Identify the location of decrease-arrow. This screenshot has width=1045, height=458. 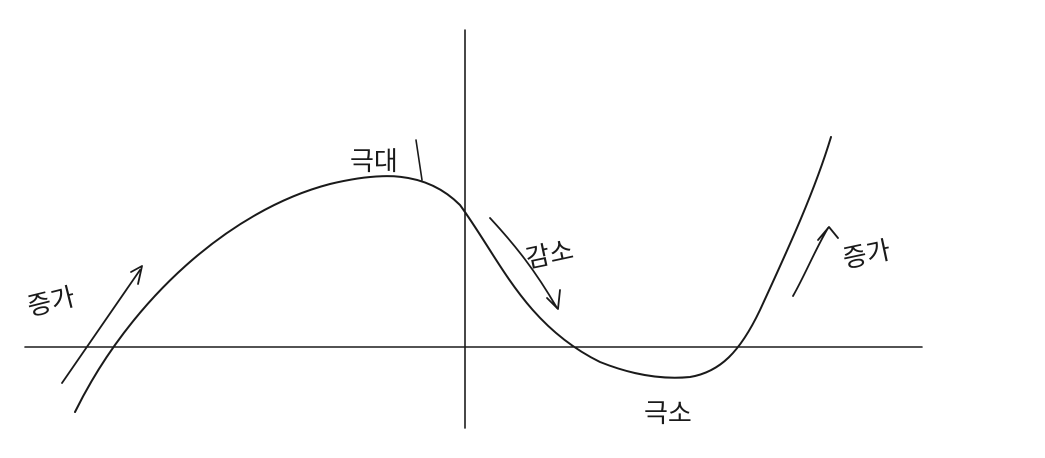
(525, 263).